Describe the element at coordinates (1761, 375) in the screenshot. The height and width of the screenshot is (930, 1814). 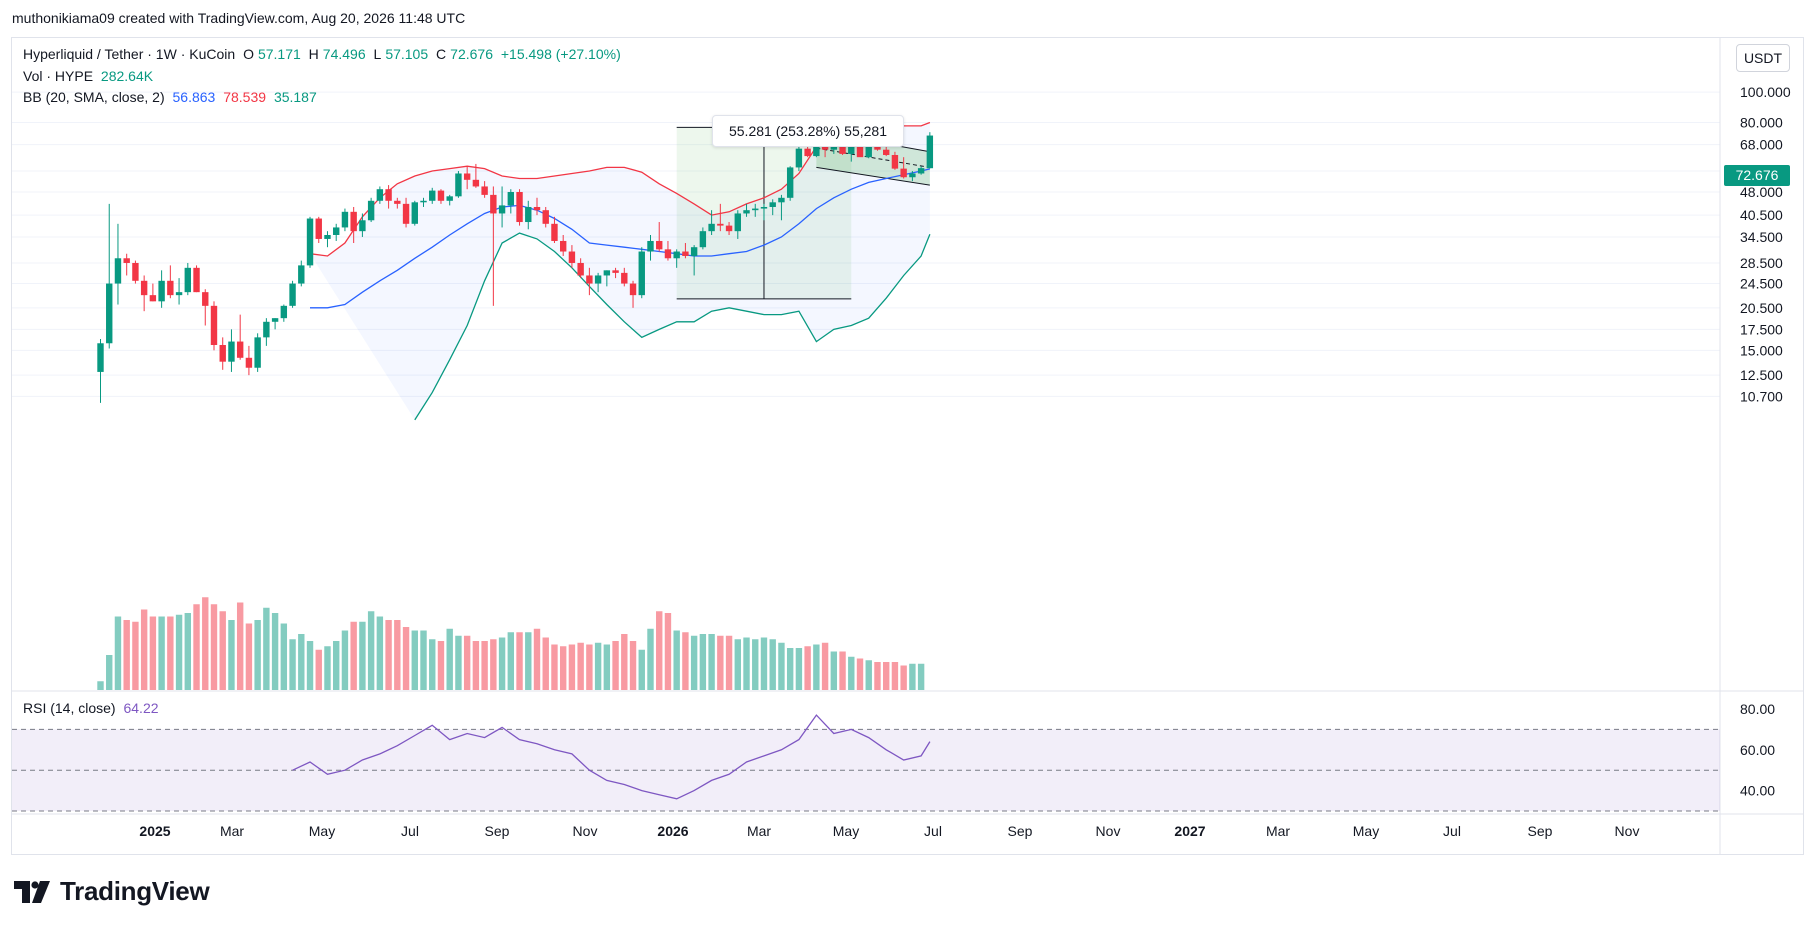
I see `price-tick-label: 12.500` at that location.